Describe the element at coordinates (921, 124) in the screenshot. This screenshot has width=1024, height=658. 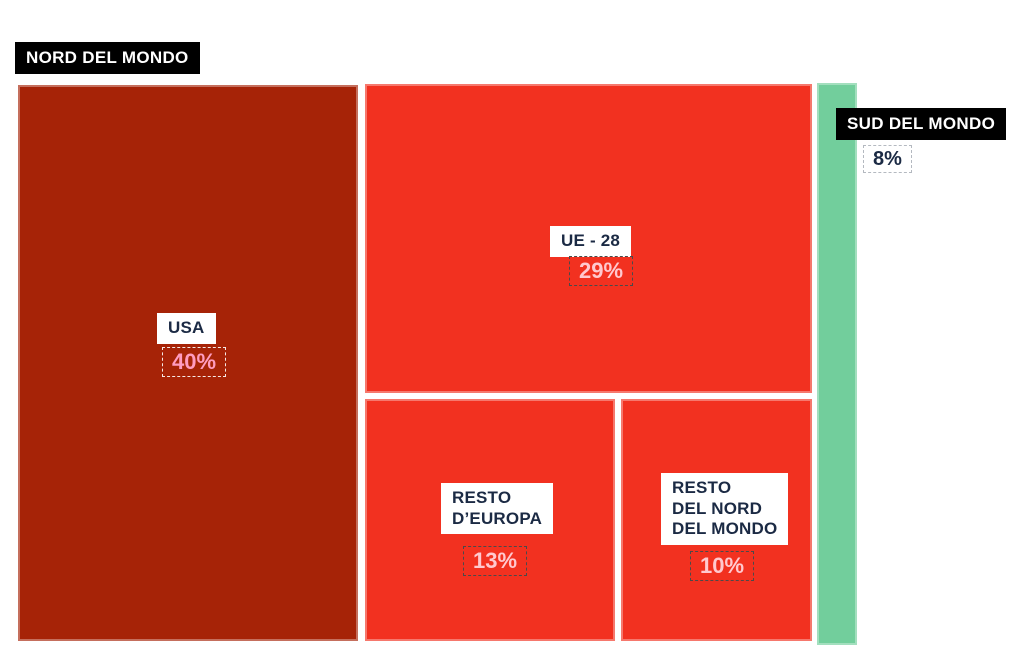
I see `group-label-sud-del-mondo: SUD DEL MONDO` at that location.